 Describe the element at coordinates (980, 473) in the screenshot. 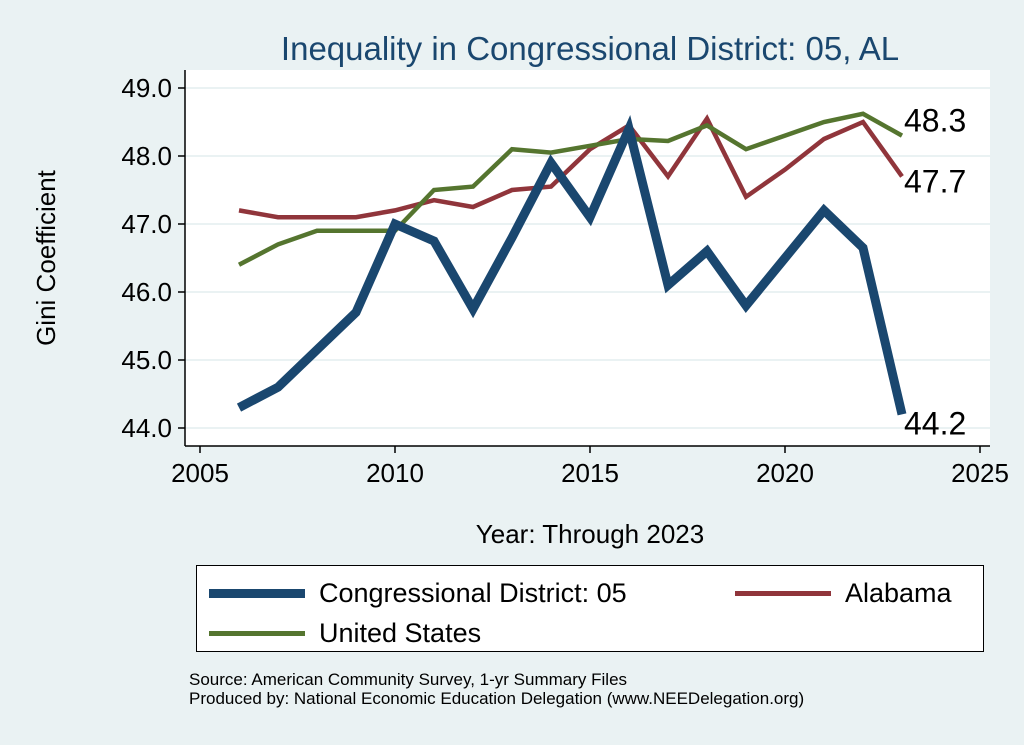

I see `x-tick-label: 2025` at that location.